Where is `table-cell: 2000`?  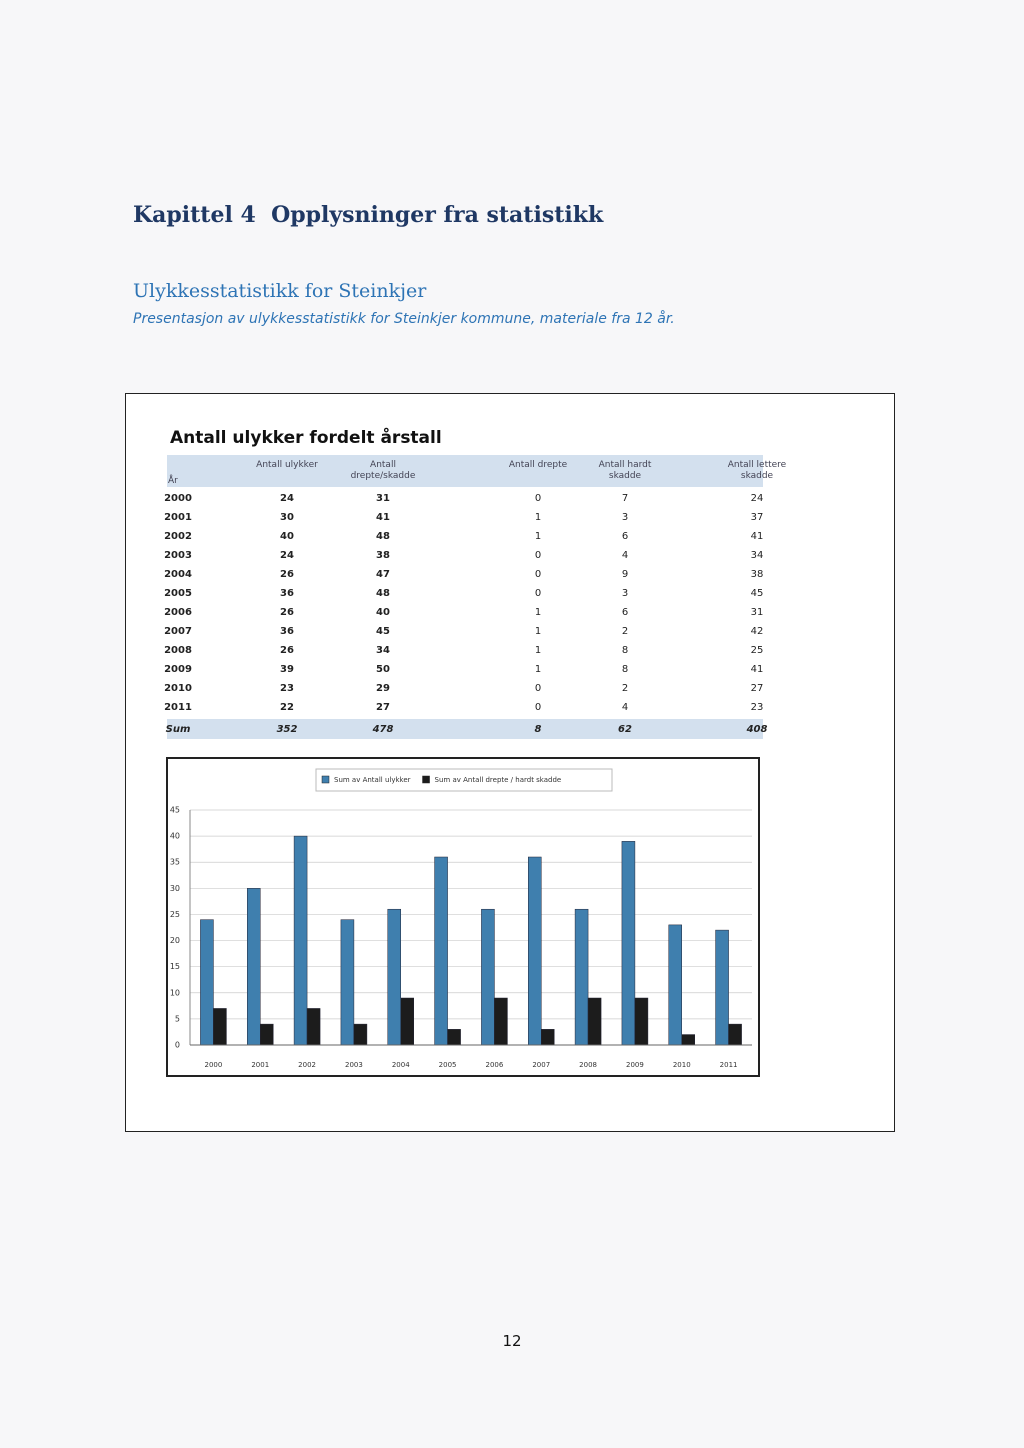 table-cell: 2000 is located at coordinates (178, 498).